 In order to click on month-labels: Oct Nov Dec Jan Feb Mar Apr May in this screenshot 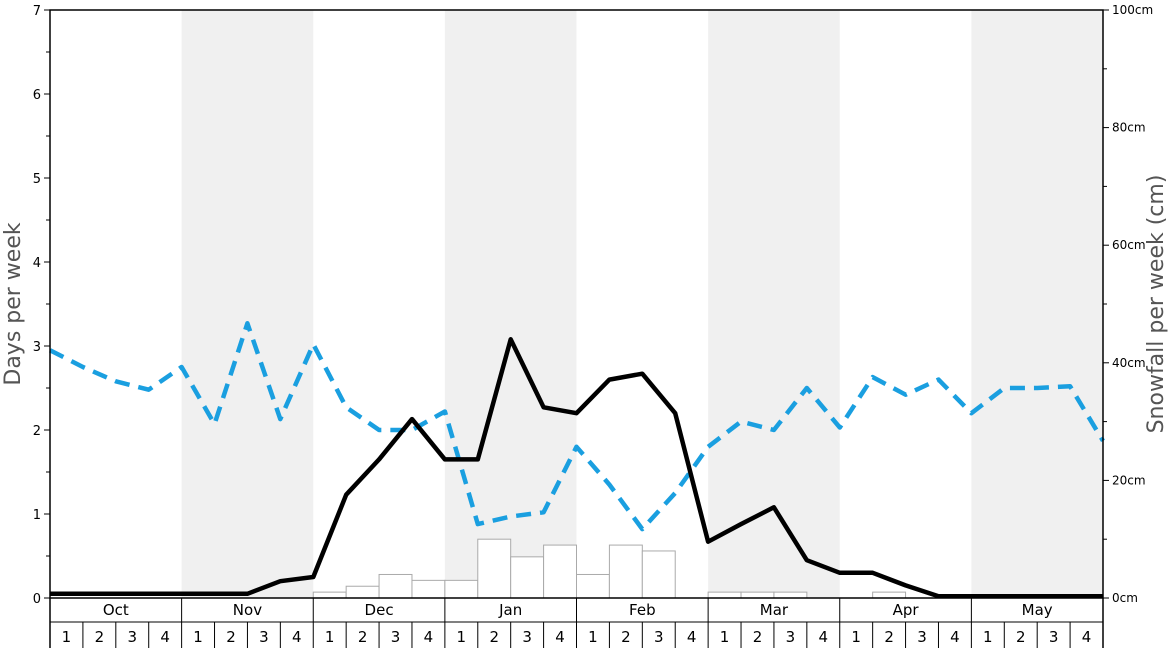, I will do `click(576, 623)`.